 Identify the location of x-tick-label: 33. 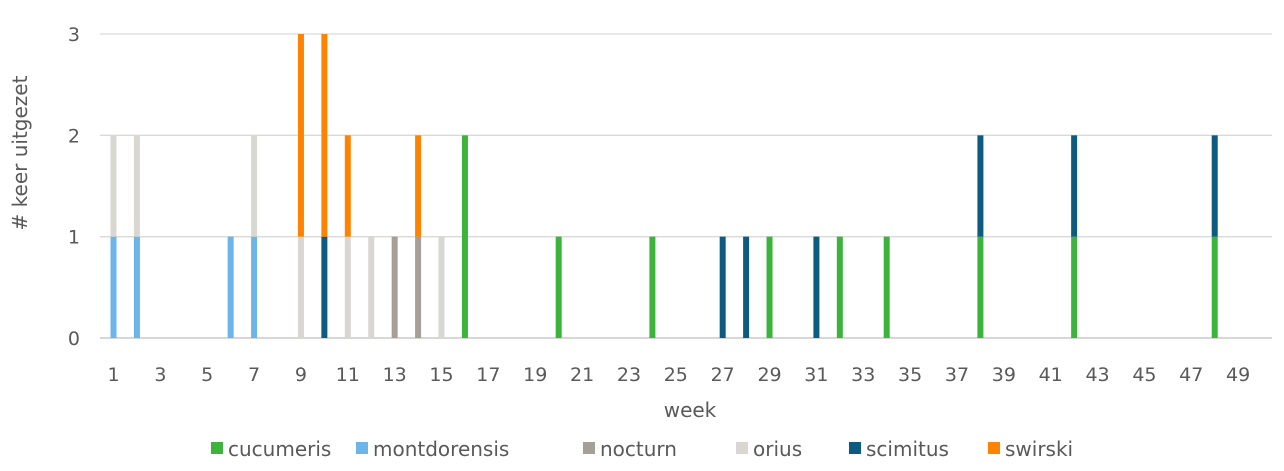
(863, 375).